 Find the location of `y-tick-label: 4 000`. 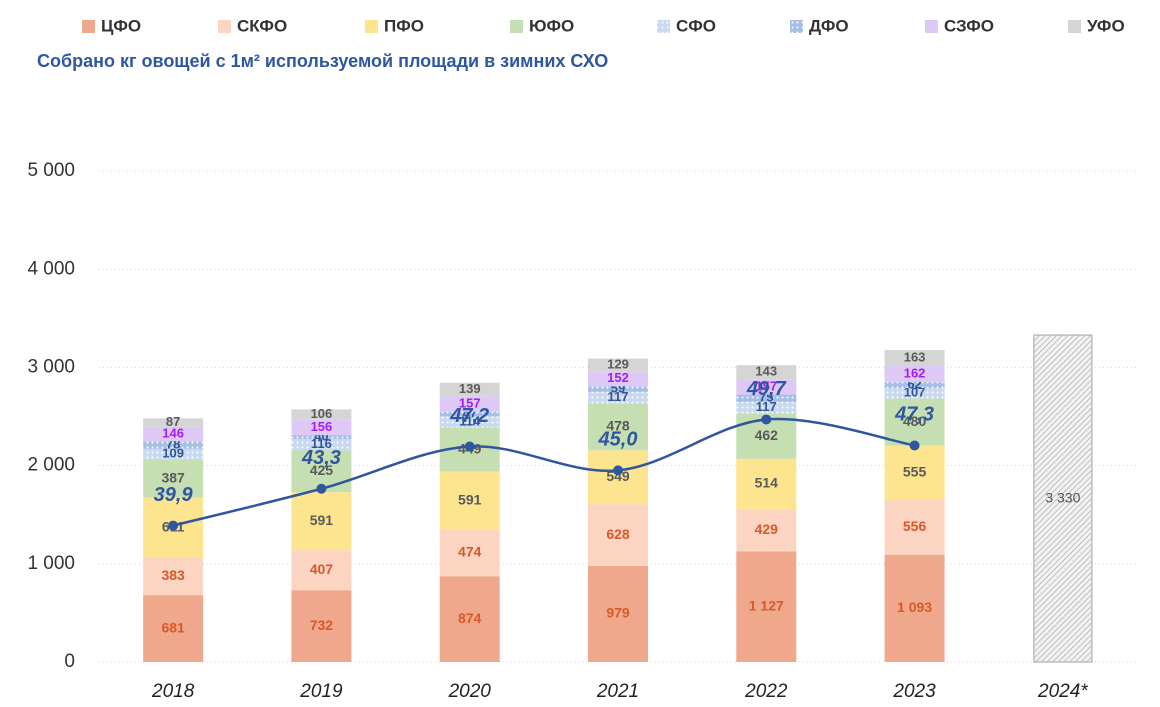

y-tick-label: 4 000 is located at coordinates (51, 268).